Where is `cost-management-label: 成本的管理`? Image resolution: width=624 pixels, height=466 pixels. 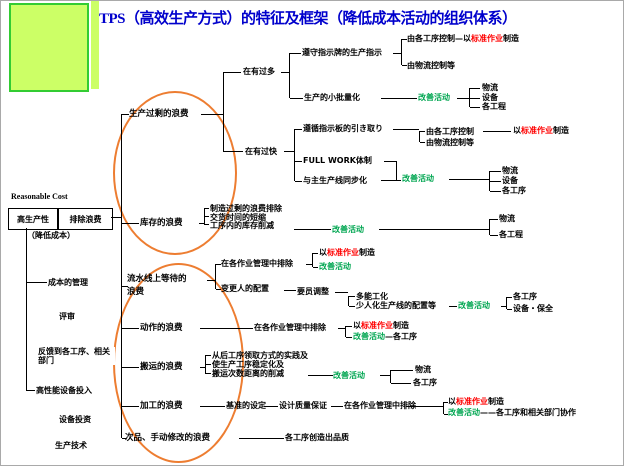 cost-management-label: 成本的管理 is located at coordinates (68, 282).